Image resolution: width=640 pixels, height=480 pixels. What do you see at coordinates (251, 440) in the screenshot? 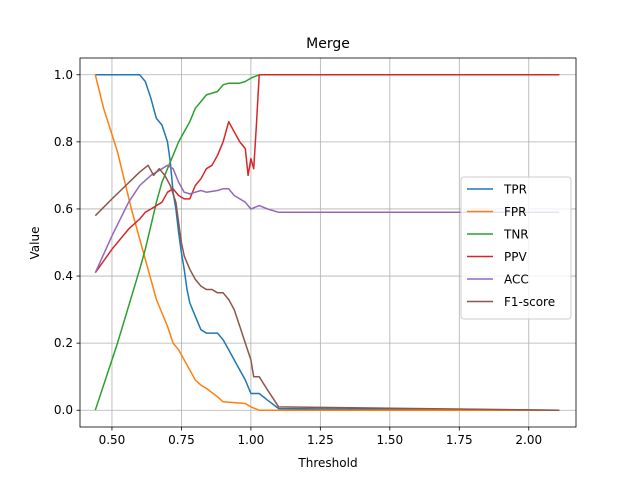
I see `x-tick-label: 1.00` at bounding box center [251, 440].